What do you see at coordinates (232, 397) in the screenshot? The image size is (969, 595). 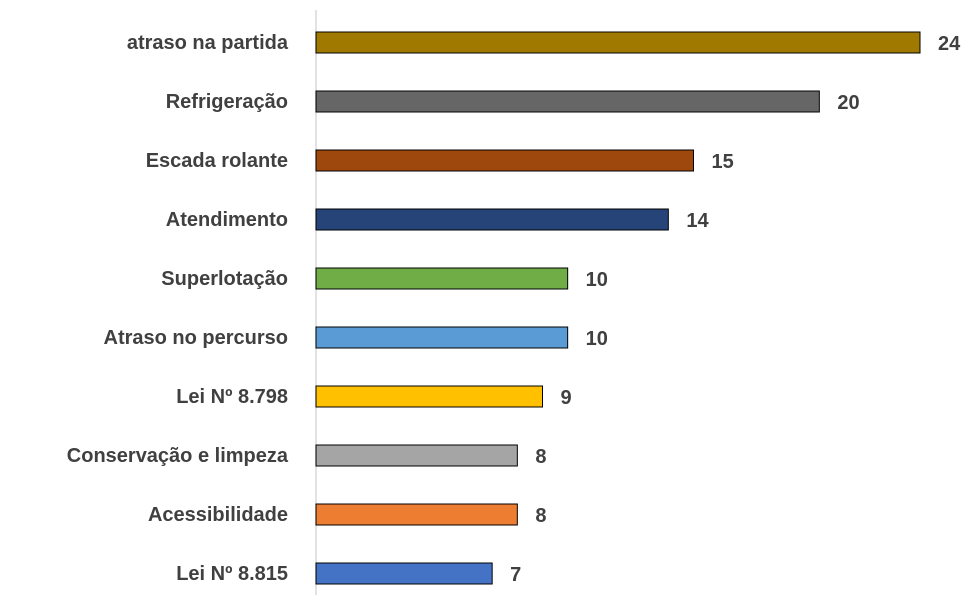 I see `category-label: Lei Nº 8.798` at bounding box center [232, 397].